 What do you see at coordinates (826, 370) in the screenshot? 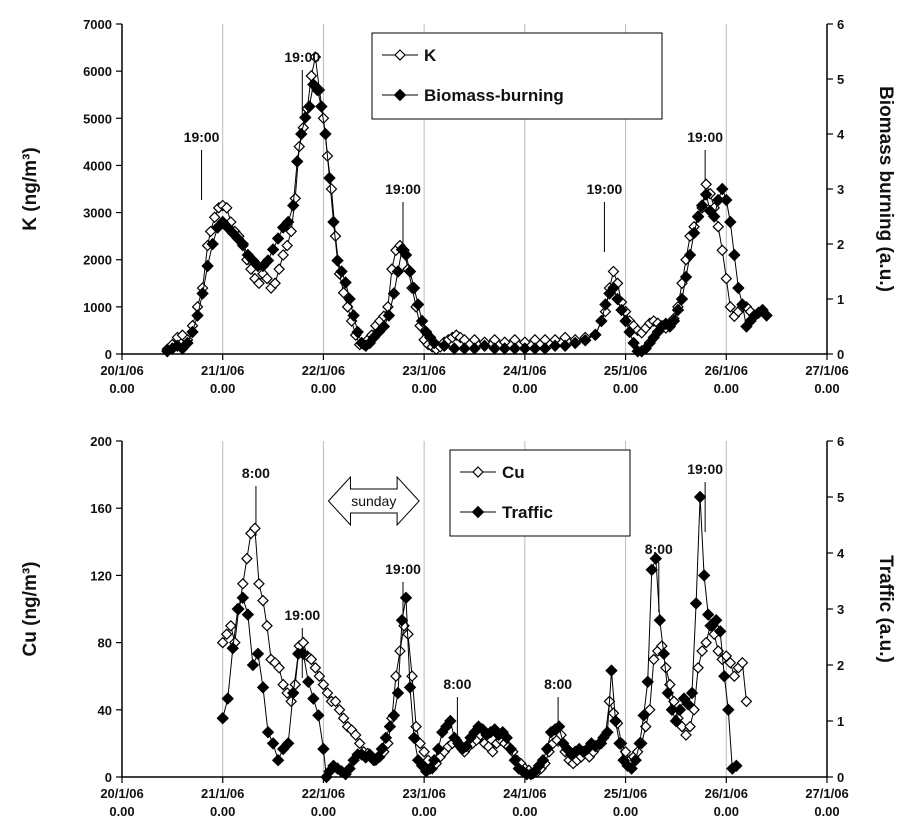
I see `x-tick-date: 27/1/06` at bounding box center [826, 370].